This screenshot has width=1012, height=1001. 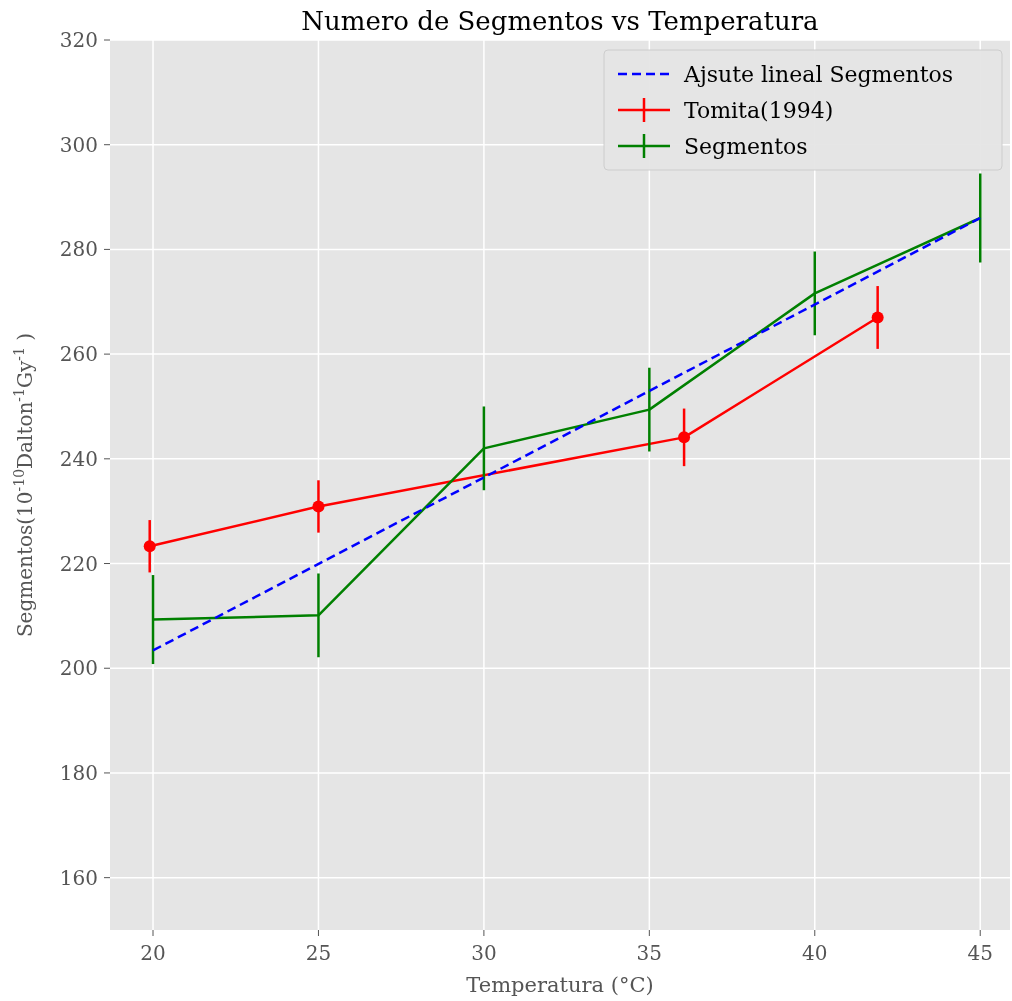 What do you see at coordinates (746, 146) in the screenshot?
I see `legend-label: Segmentos` at bounding box center [746, 146].